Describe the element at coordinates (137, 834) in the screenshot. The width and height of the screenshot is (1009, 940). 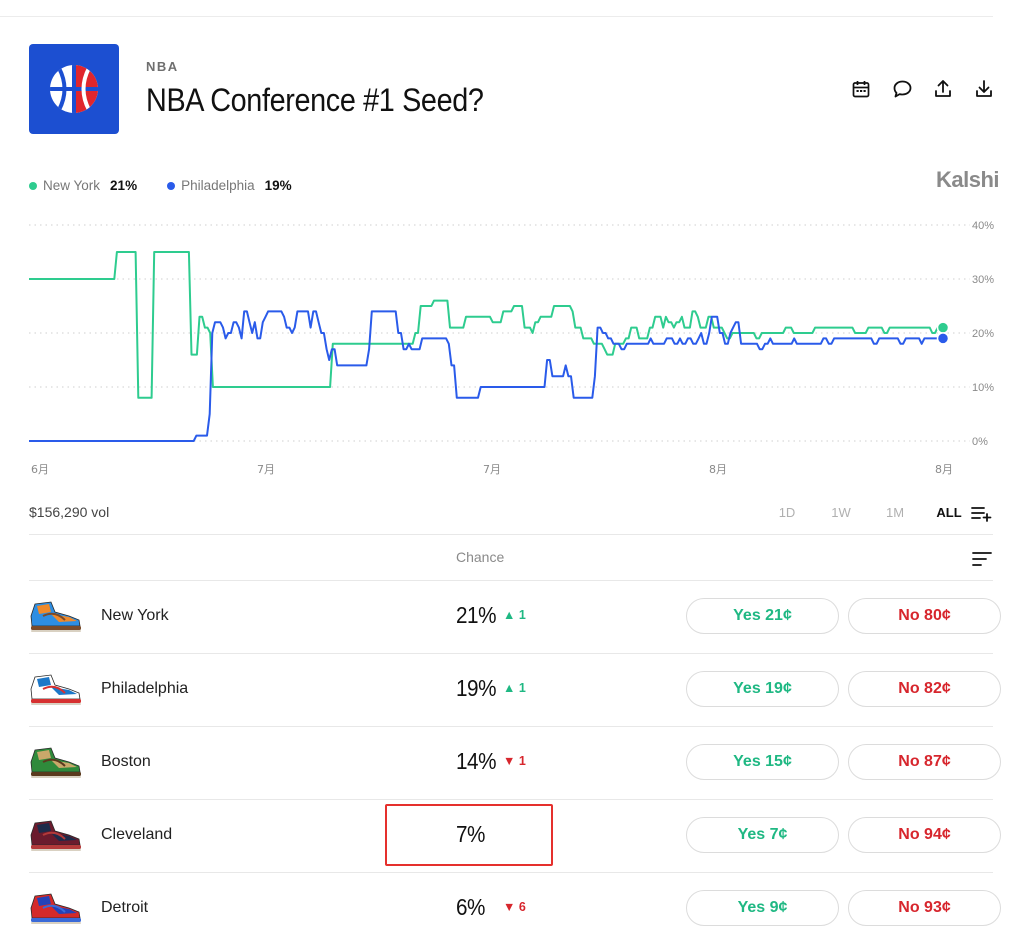
I see `team-name: Cleveland` at that location.